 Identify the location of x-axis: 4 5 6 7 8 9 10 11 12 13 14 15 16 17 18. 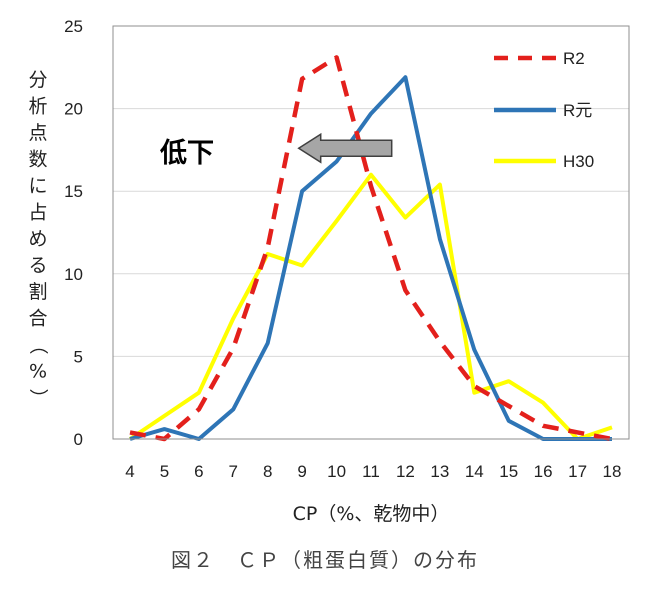
(373, 471).